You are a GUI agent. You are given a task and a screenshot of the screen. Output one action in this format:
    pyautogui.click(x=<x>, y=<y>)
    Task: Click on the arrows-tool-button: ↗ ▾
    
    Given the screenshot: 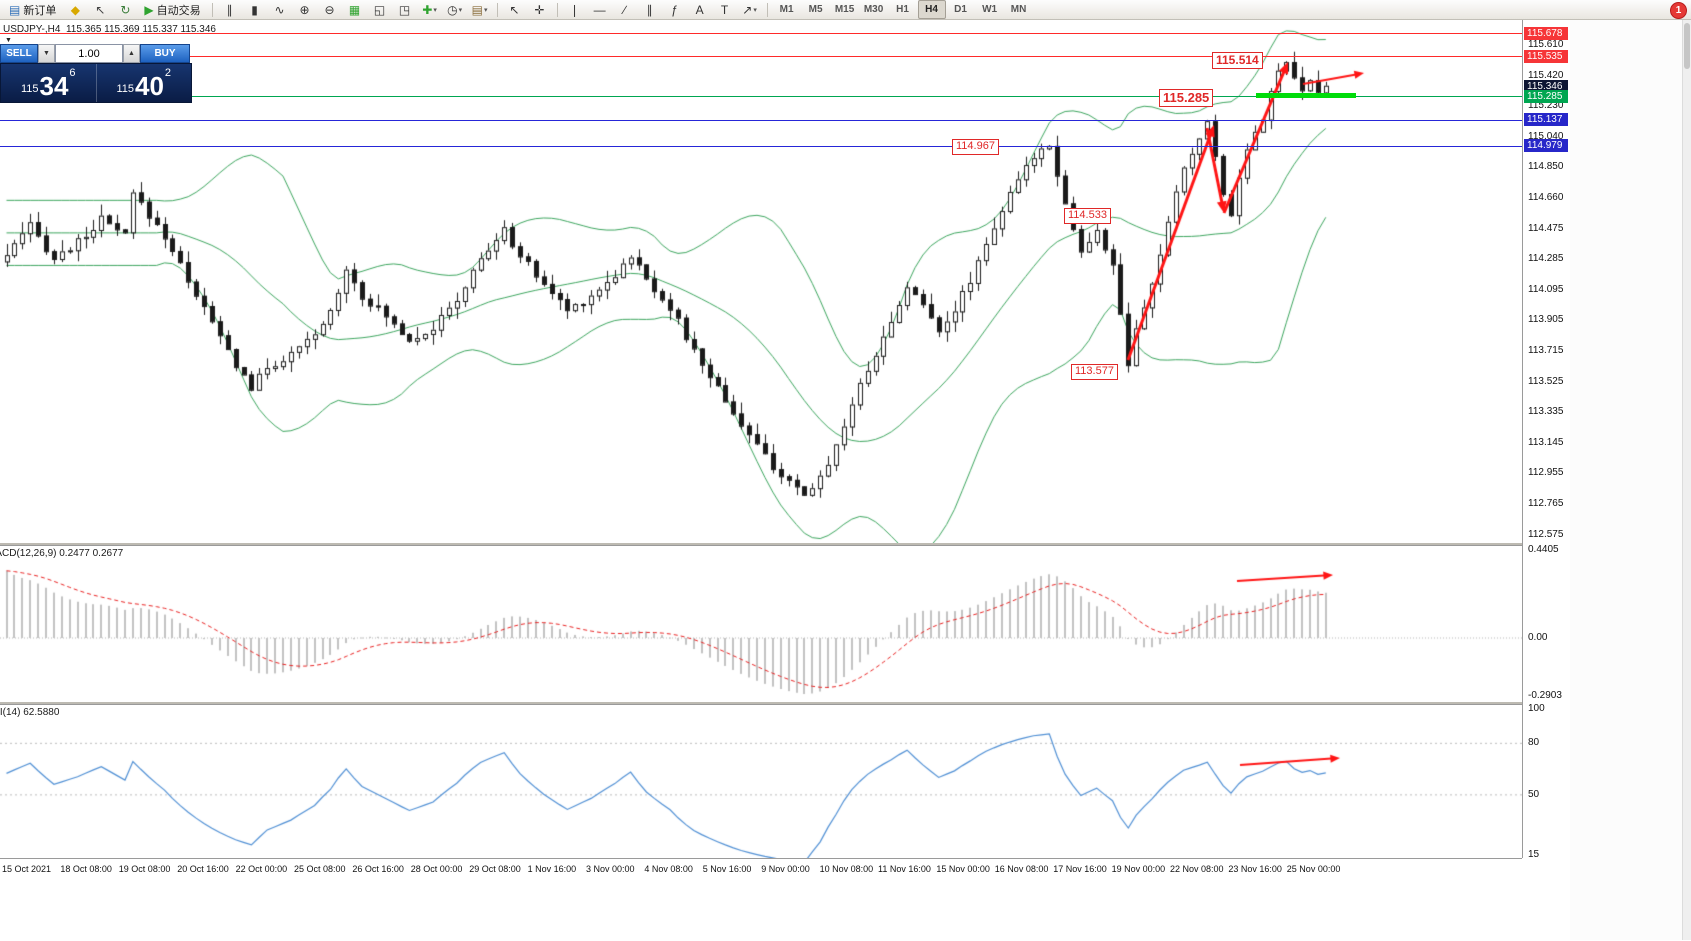 What is the action you would take?
    pyautogui.click(x=750, y=9)
    